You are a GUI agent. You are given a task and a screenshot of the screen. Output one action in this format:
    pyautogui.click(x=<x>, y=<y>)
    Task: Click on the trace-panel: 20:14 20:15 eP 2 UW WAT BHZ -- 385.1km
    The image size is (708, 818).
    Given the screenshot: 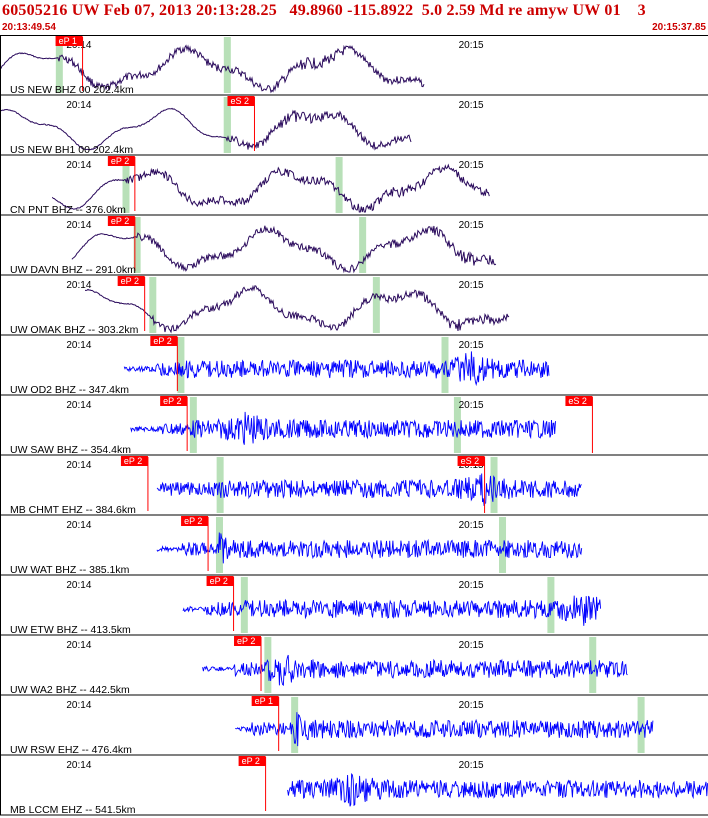 What is the action you would take?
    pyautogui.click(x=354, y=545)
    